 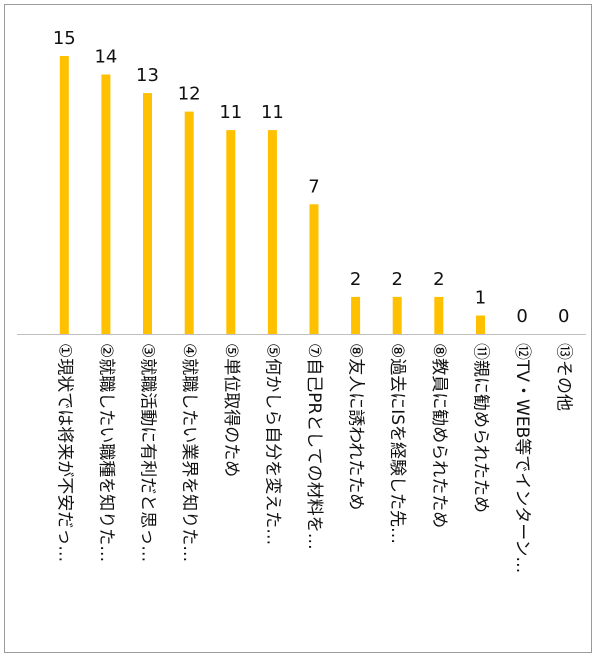 What do you see at coordinates (564, 377) in the screenshot?
I see `category-label-13: ⑬その他` at bounding box center [564, 377].